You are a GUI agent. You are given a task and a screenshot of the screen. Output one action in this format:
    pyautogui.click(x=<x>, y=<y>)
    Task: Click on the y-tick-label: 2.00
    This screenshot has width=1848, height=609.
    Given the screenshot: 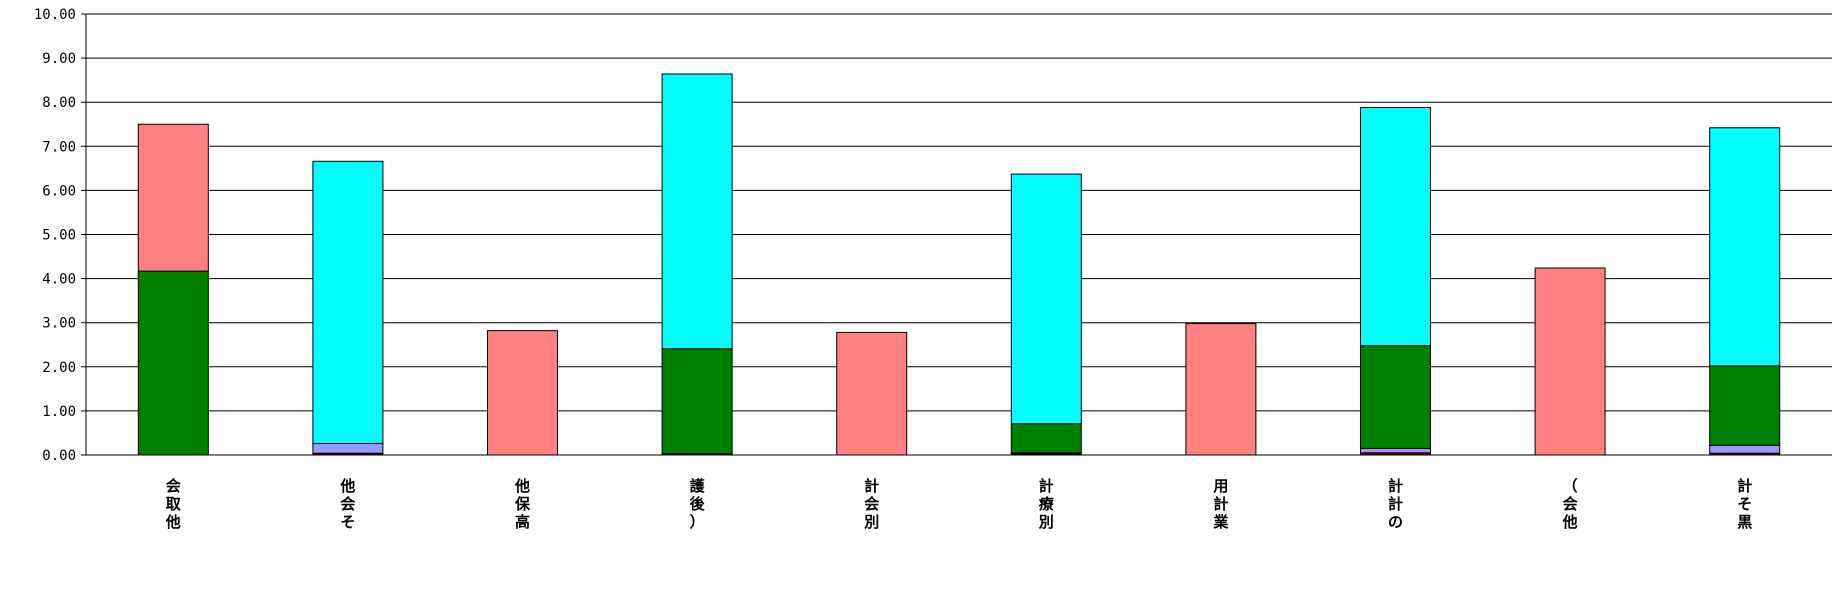 What is the action you would take?
    pyautogui.click(x=59, y=368)
    